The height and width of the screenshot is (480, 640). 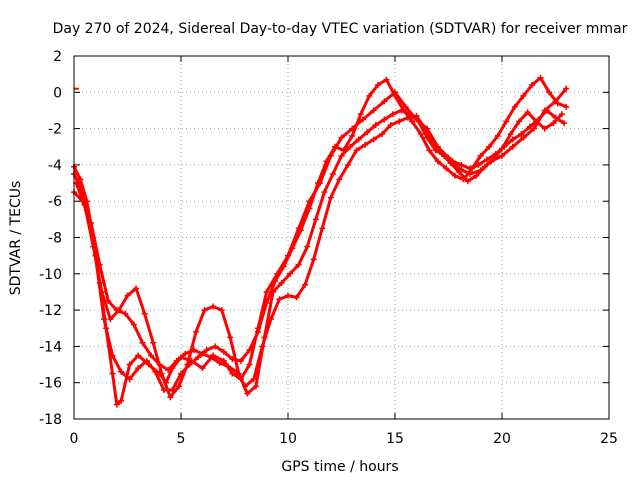 I want to click on y-axis-label: SDTVAR / TECUs, so click(x=16, y=238).